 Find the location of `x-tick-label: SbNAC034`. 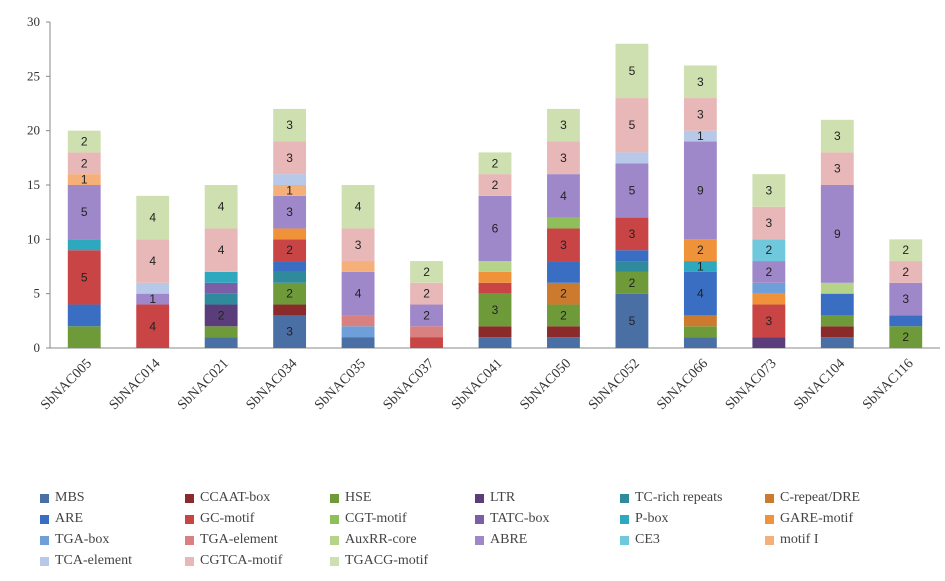

x-tick-label: SbNAC034 is located at coordinates (272, 384).